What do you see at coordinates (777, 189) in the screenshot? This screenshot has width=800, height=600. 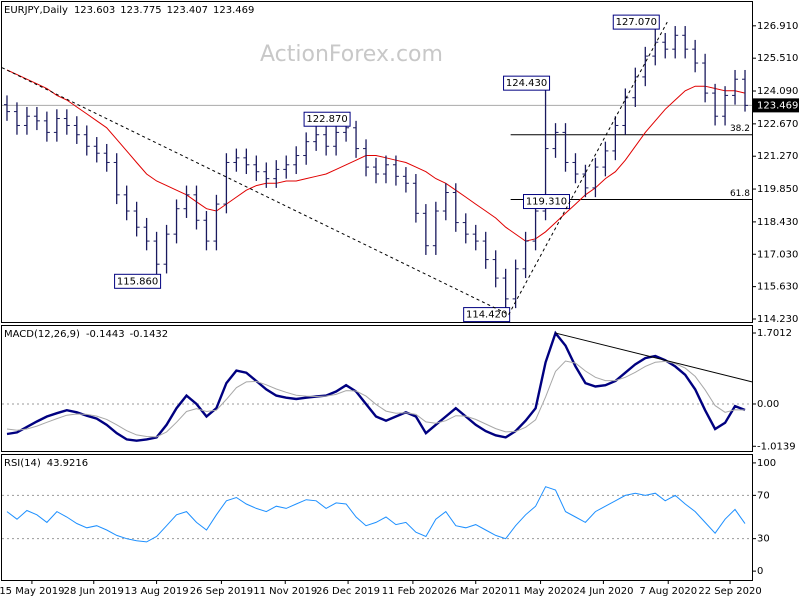 I see `y-tick-label: 119.850` at bounding box center [777, 189].